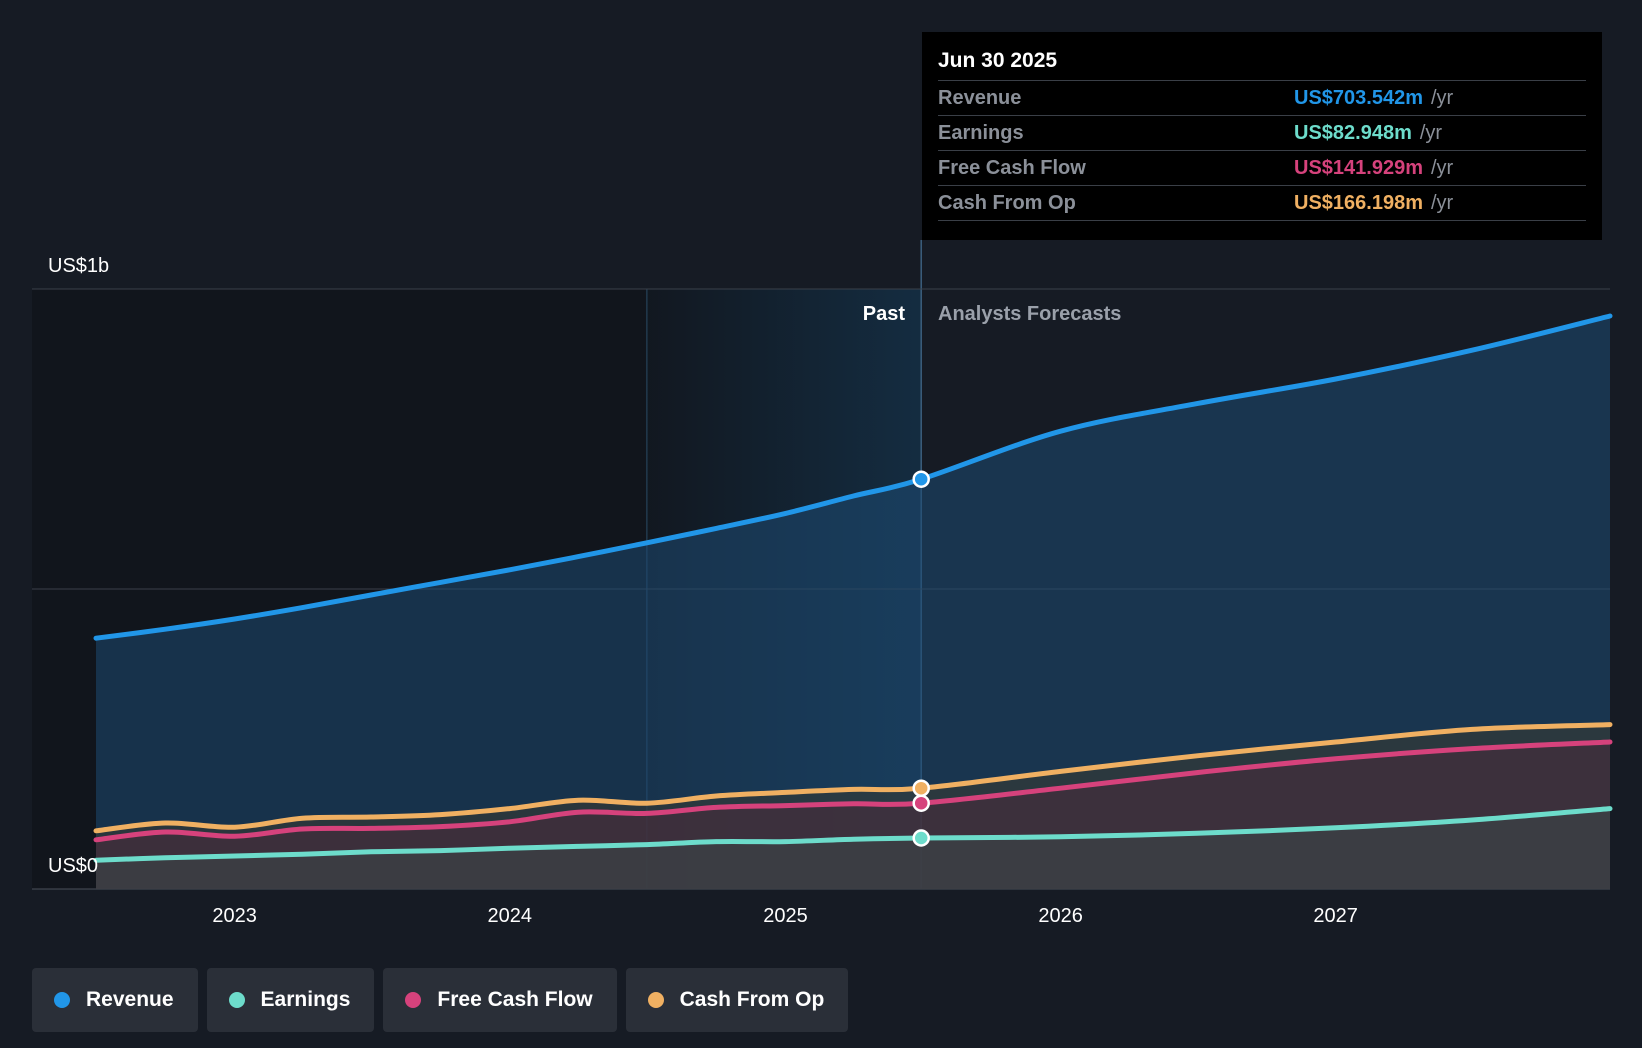 This screenshot has width=1642, height=1048. What do you see at coordinates (1262, 203) in the screenshot?
I see `tooltip-row-cash-from-op: Cash From Op US$166.198m /yr` at bounding box center [1262, 203].